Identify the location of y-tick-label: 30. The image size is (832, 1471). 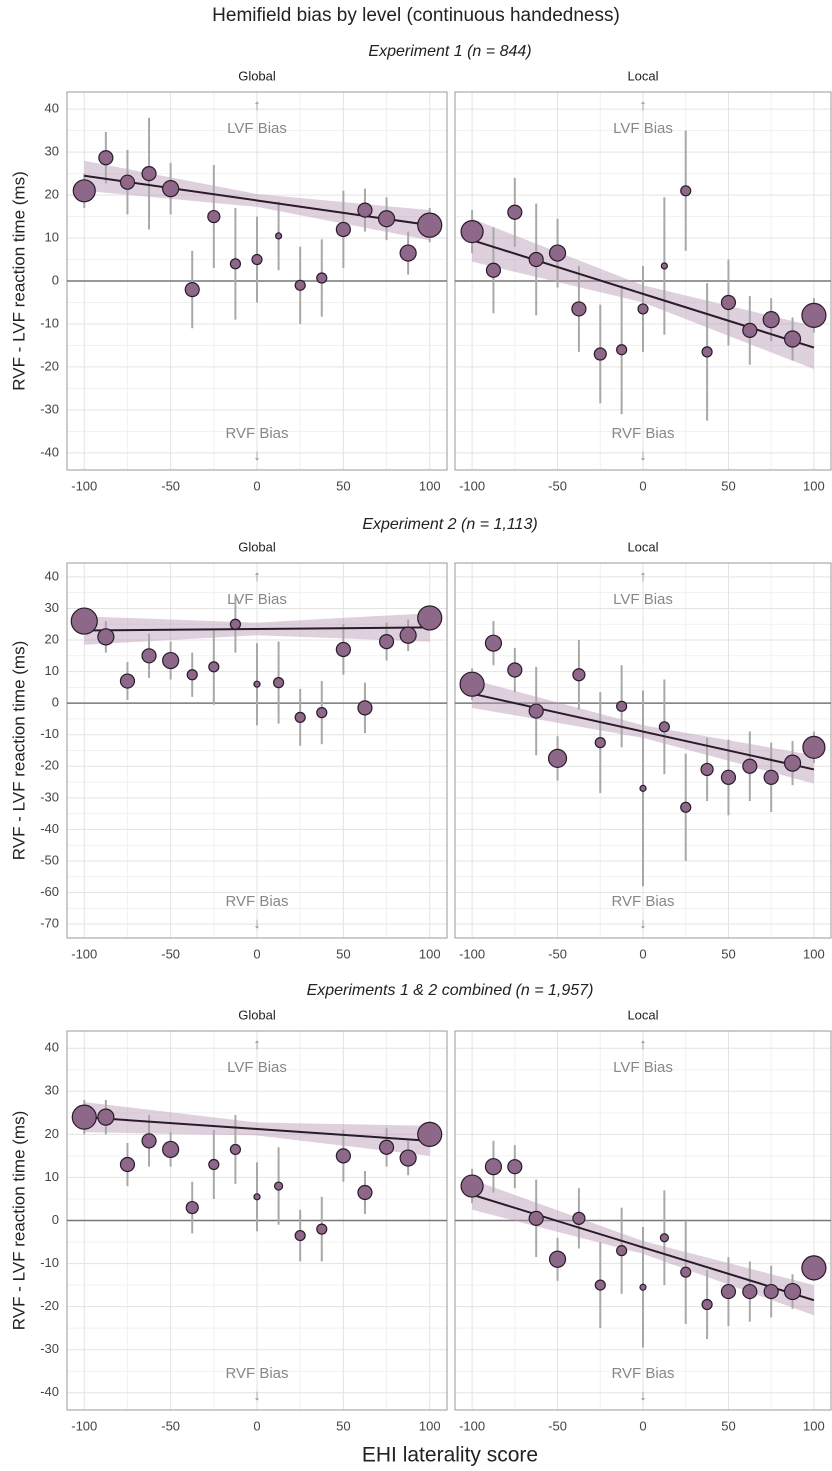
(52, 151).